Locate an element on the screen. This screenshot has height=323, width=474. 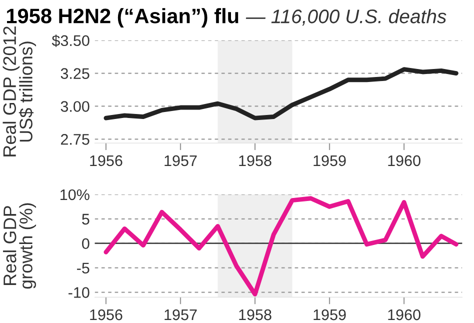
y-tick-label: 2.75 is located at coordinates (75, 139).